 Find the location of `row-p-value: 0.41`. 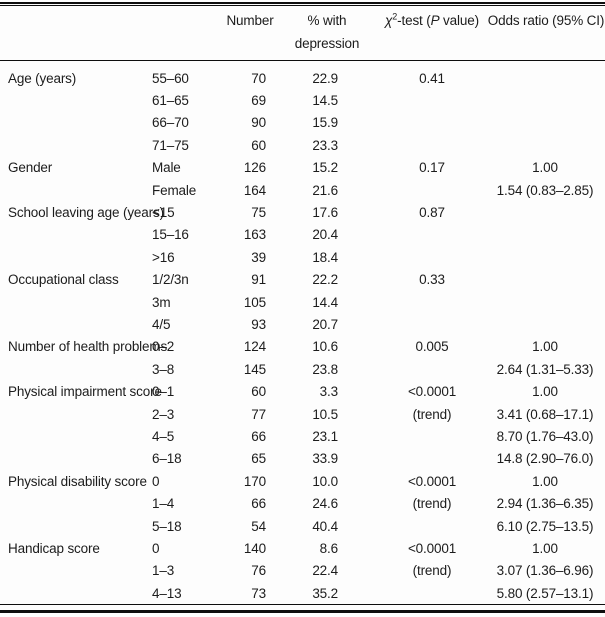

row-p-value: 0.41 is located at coordinates (432, 78).